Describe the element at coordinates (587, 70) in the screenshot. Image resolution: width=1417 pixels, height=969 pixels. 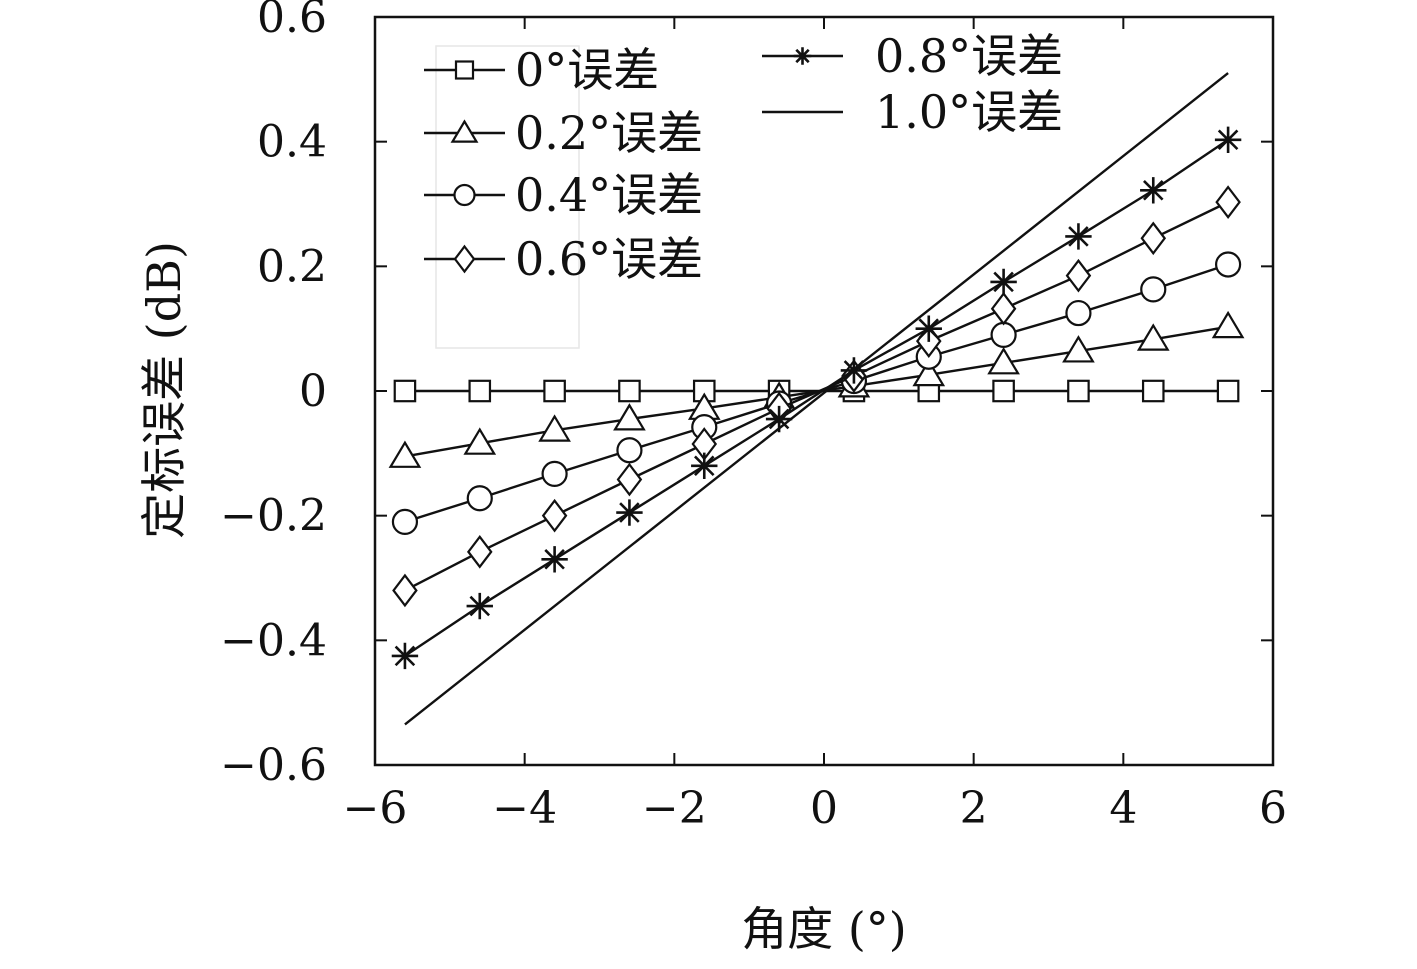
I see `legend-label: 0°误差` at that location.